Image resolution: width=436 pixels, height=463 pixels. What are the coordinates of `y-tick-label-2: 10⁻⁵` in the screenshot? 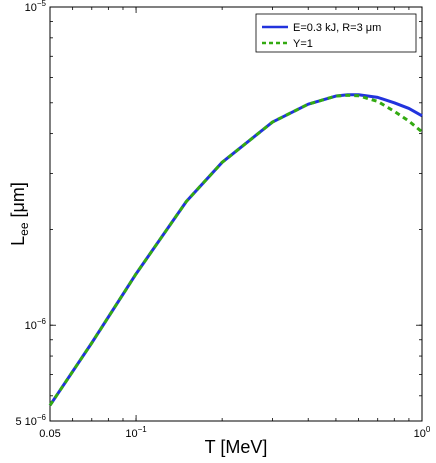 It's located at (36, 7).